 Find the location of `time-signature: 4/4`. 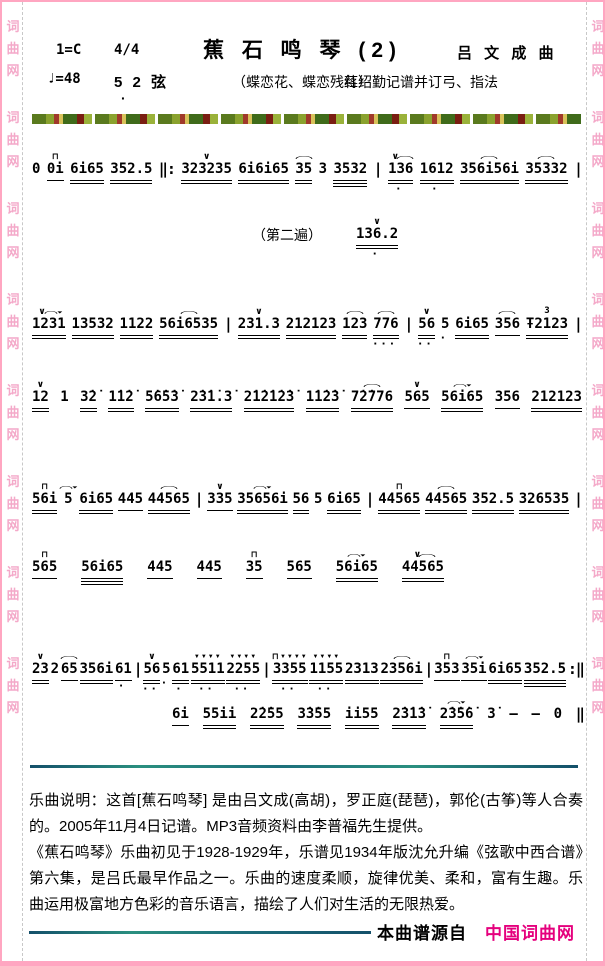

time-signature: 4/4 is located at coordinates (127, 50).